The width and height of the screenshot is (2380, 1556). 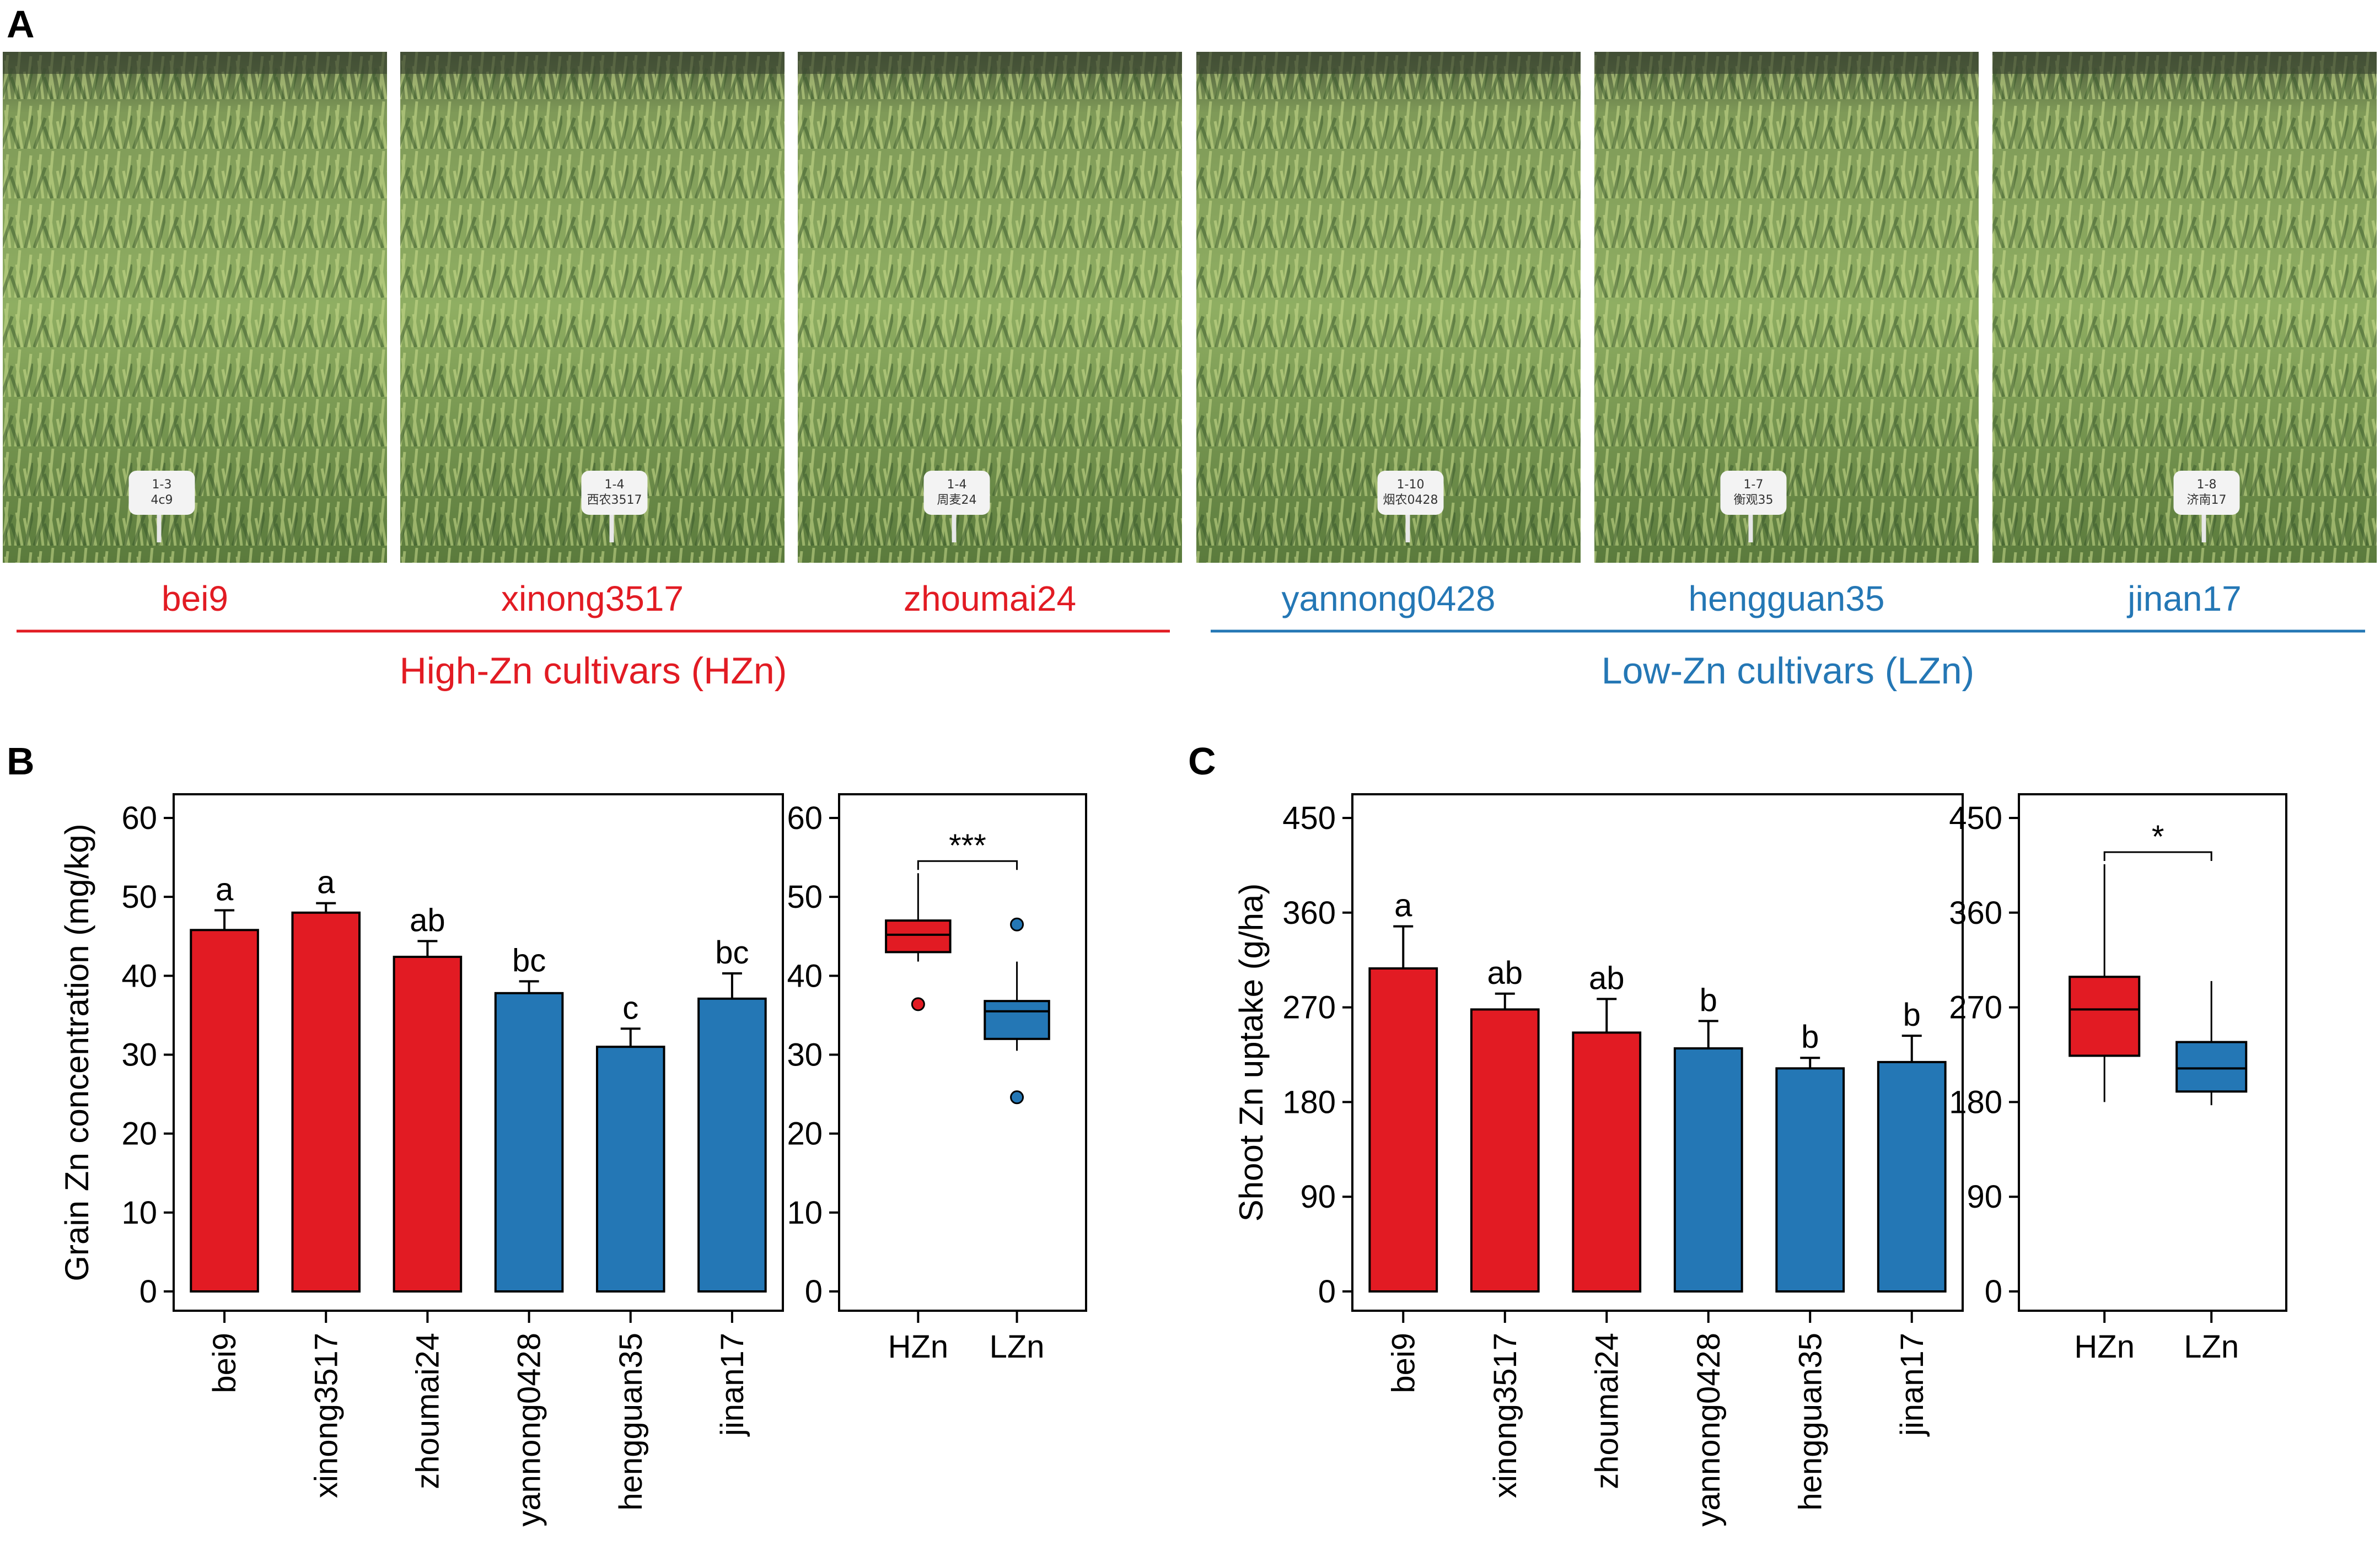 I want to click on box-plot-c: 0 90 180 270 360 450 HZn LZn *, so click(x=2118, y=1079).